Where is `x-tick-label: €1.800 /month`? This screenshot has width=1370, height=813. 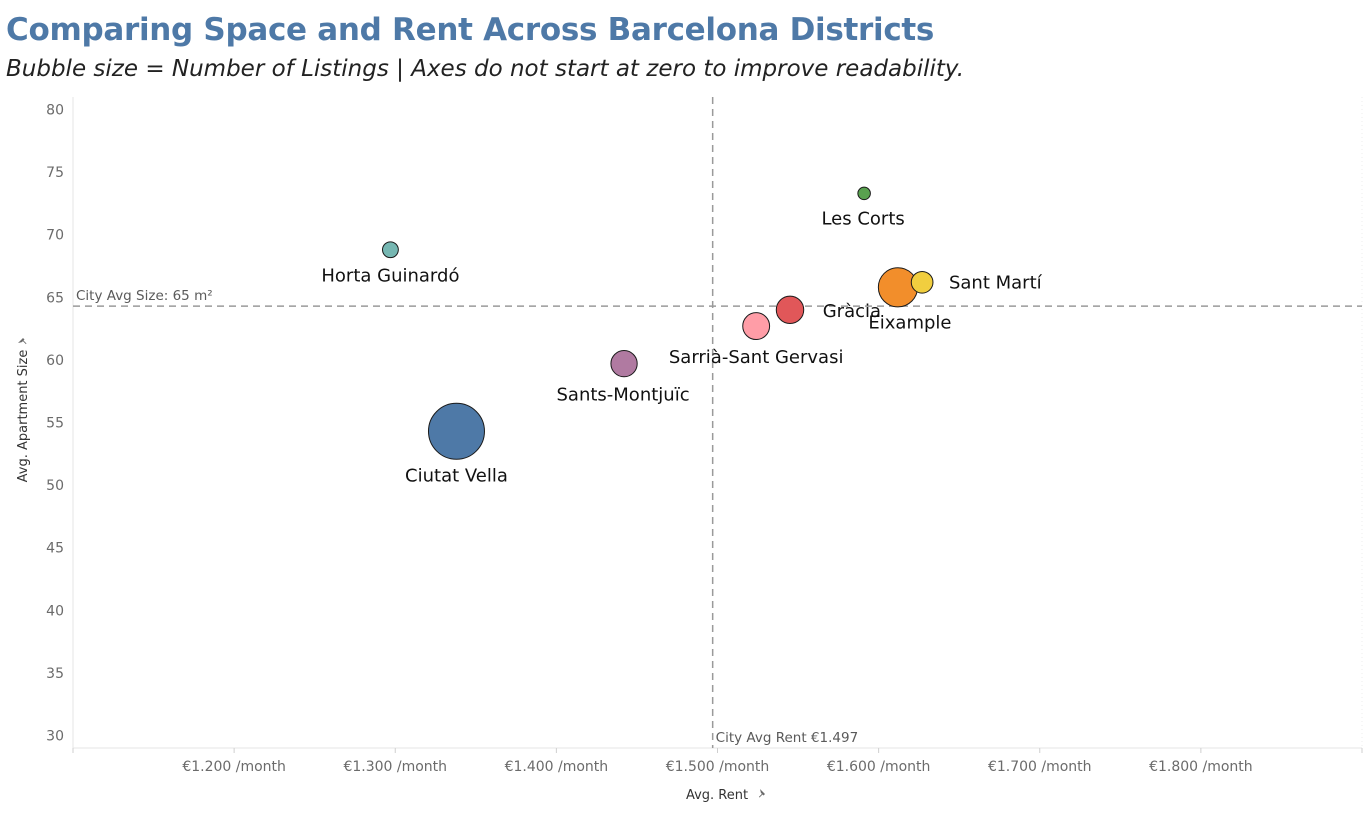
x-tick-label: €1.800 /month is located at coordinates (1201, 767).